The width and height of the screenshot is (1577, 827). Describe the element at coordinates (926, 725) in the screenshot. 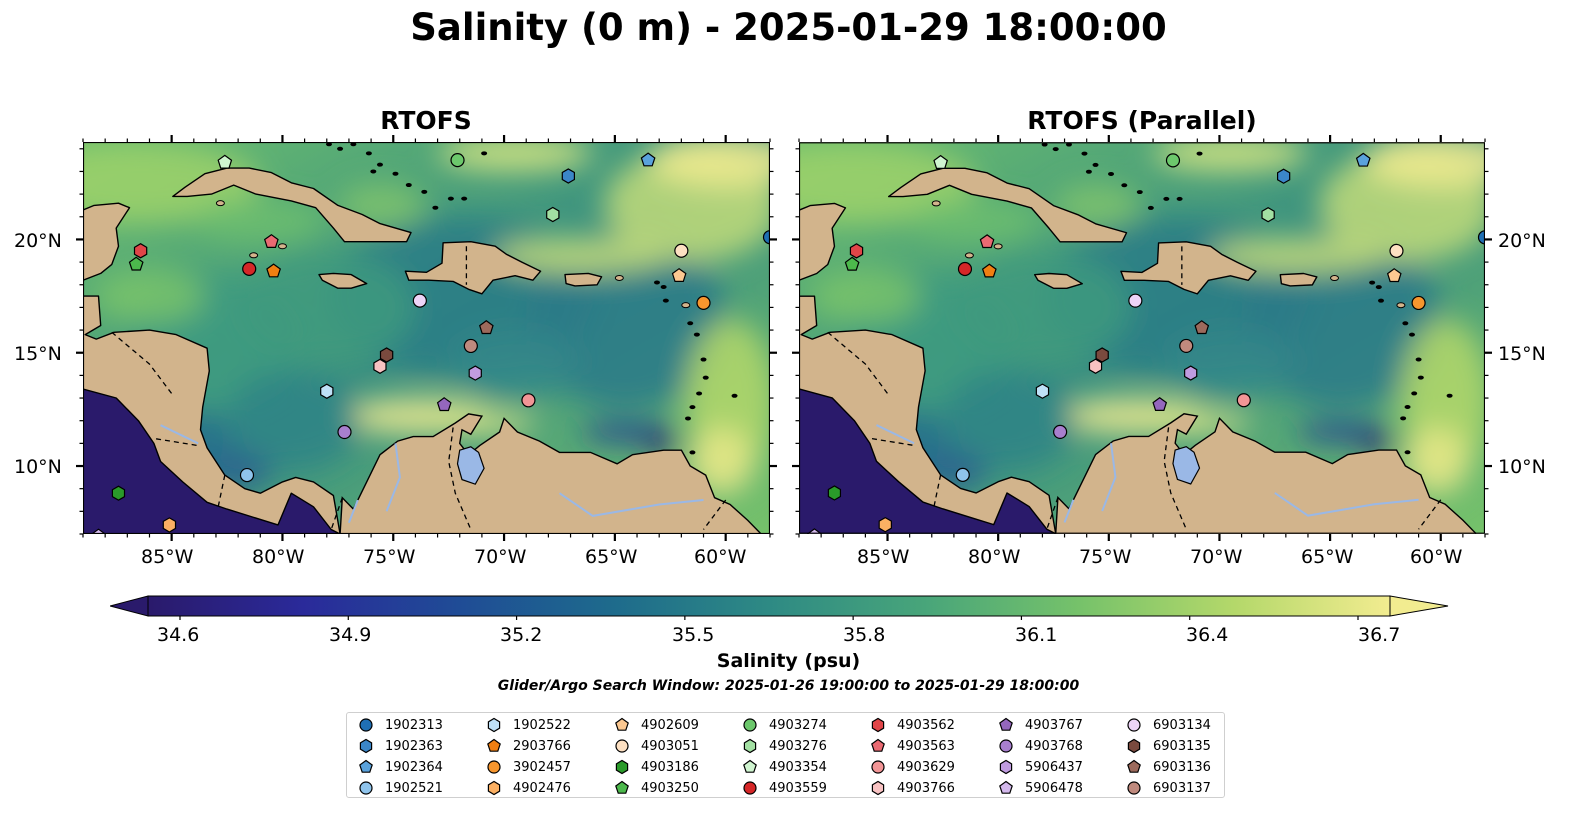

I see `legend-label: 4903562` at that location.